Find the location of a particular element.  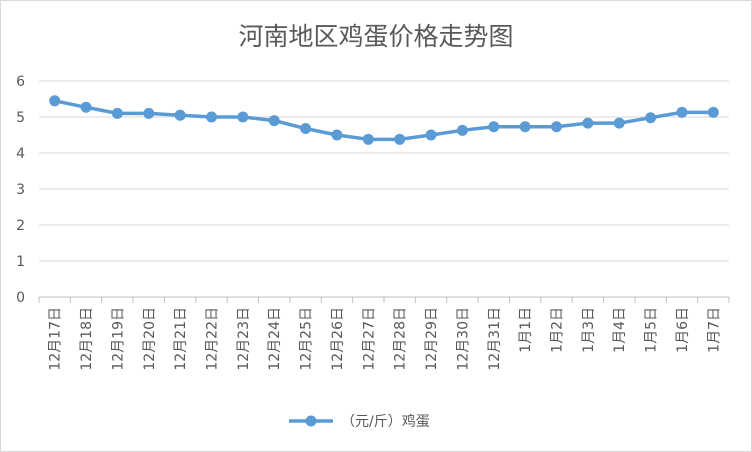

x-tick-label: 1月3日 is located at coordinates (589, 330).